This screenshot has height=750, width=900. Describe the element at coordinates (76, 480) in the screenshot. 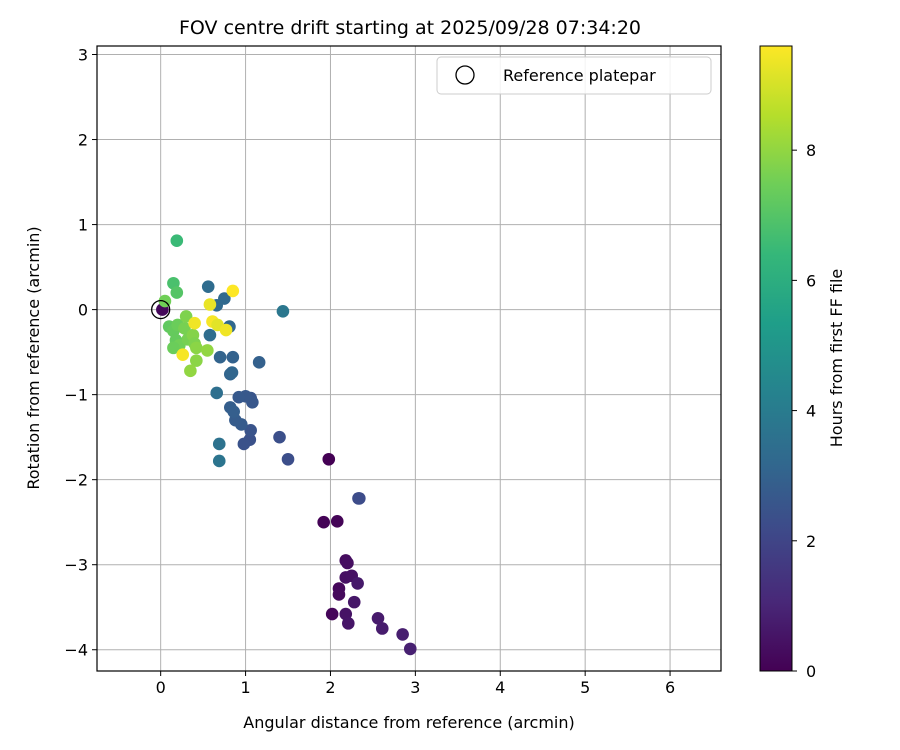

I see `y-tick-label: −2` at that location.